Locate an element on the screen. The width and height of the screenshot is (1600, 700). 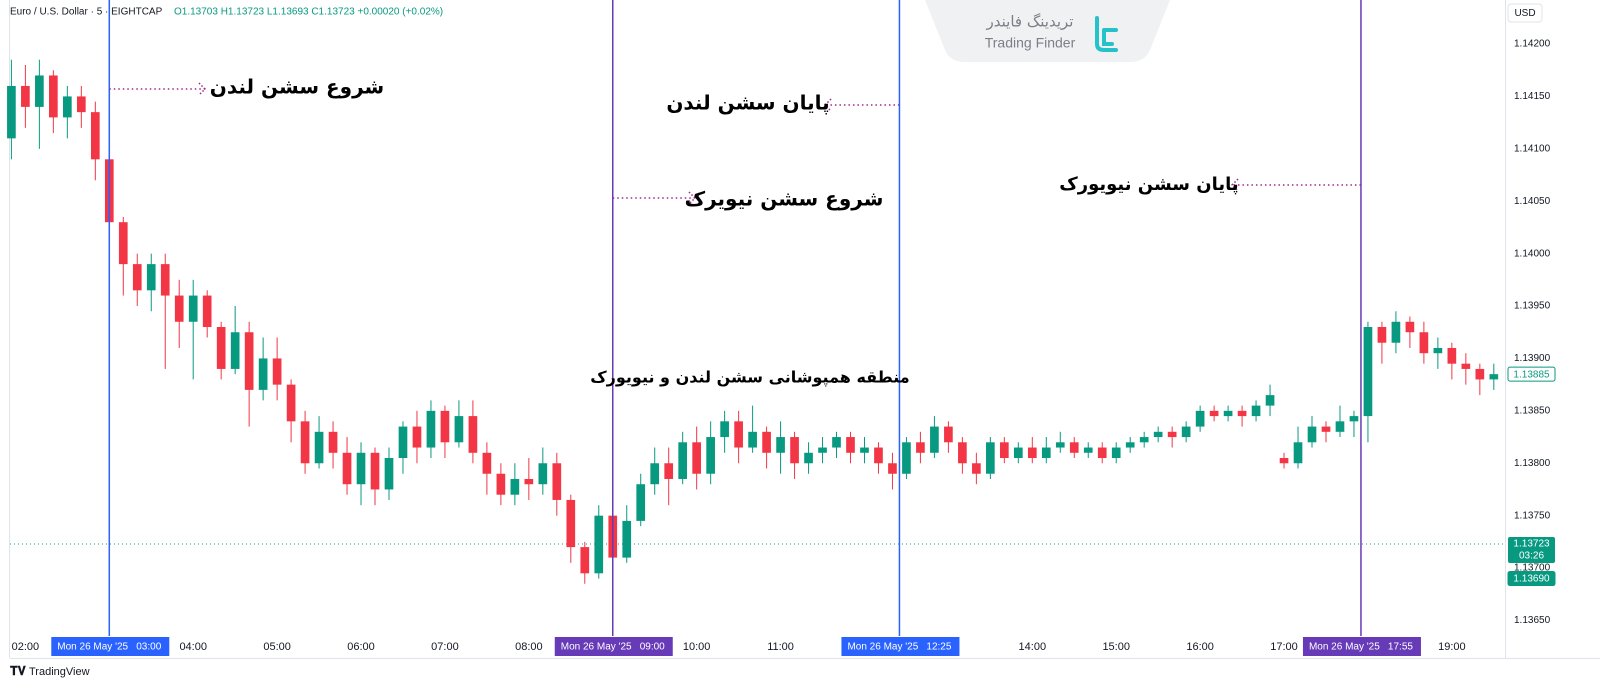
session-time-label: Mon 26 May '25 12:25 is located at coordinates (900, 646).